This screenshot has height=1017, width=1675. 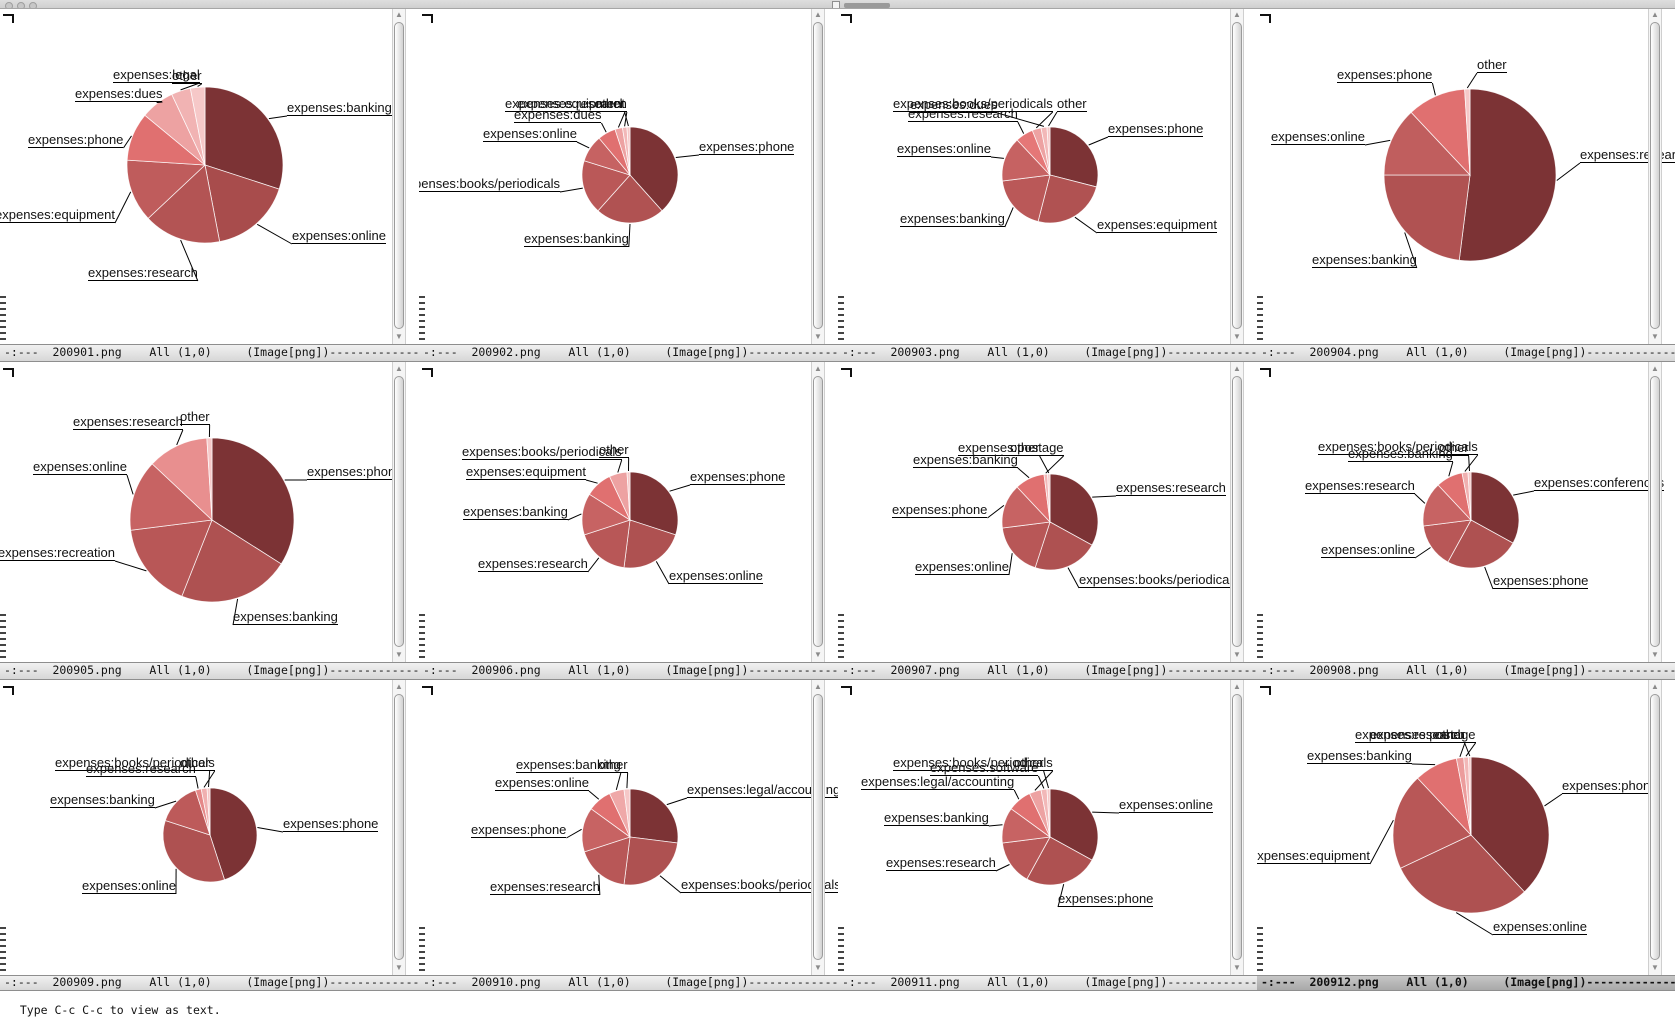 What do you see at coordinates (937, 782) in the screenshot?
I see `pie-slice-label: expenses:legal/accounting` at bounding box center [937, 782].